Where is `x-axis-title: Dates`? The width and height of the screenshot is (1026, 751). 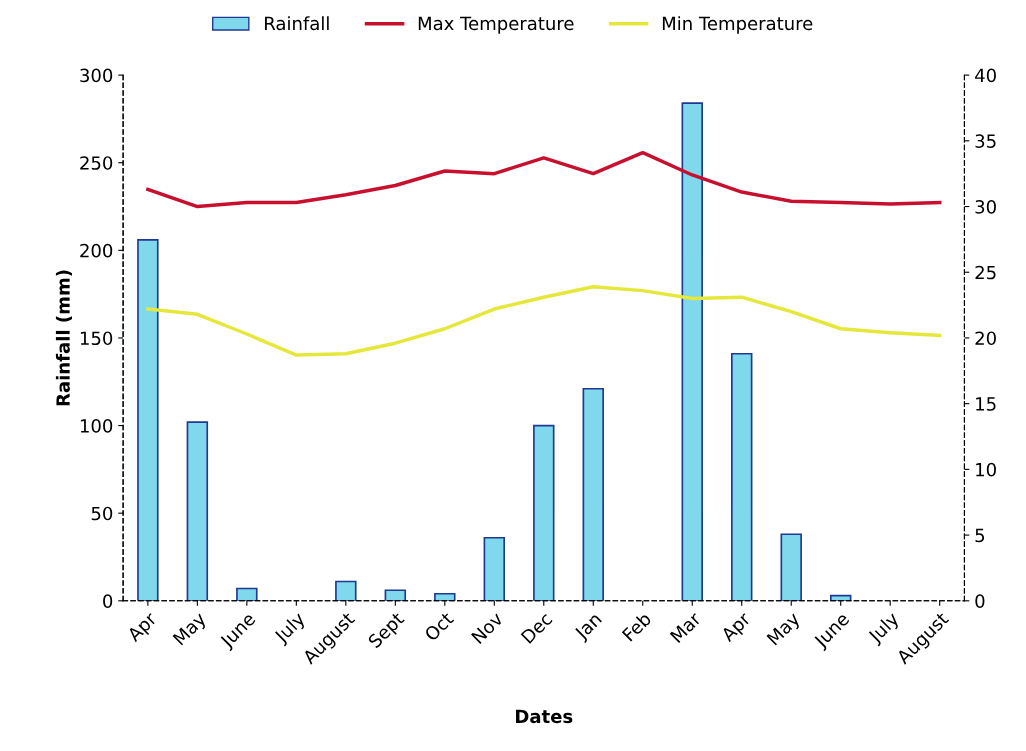 x-axis-title: Dates is located at coordinates (544, 716).